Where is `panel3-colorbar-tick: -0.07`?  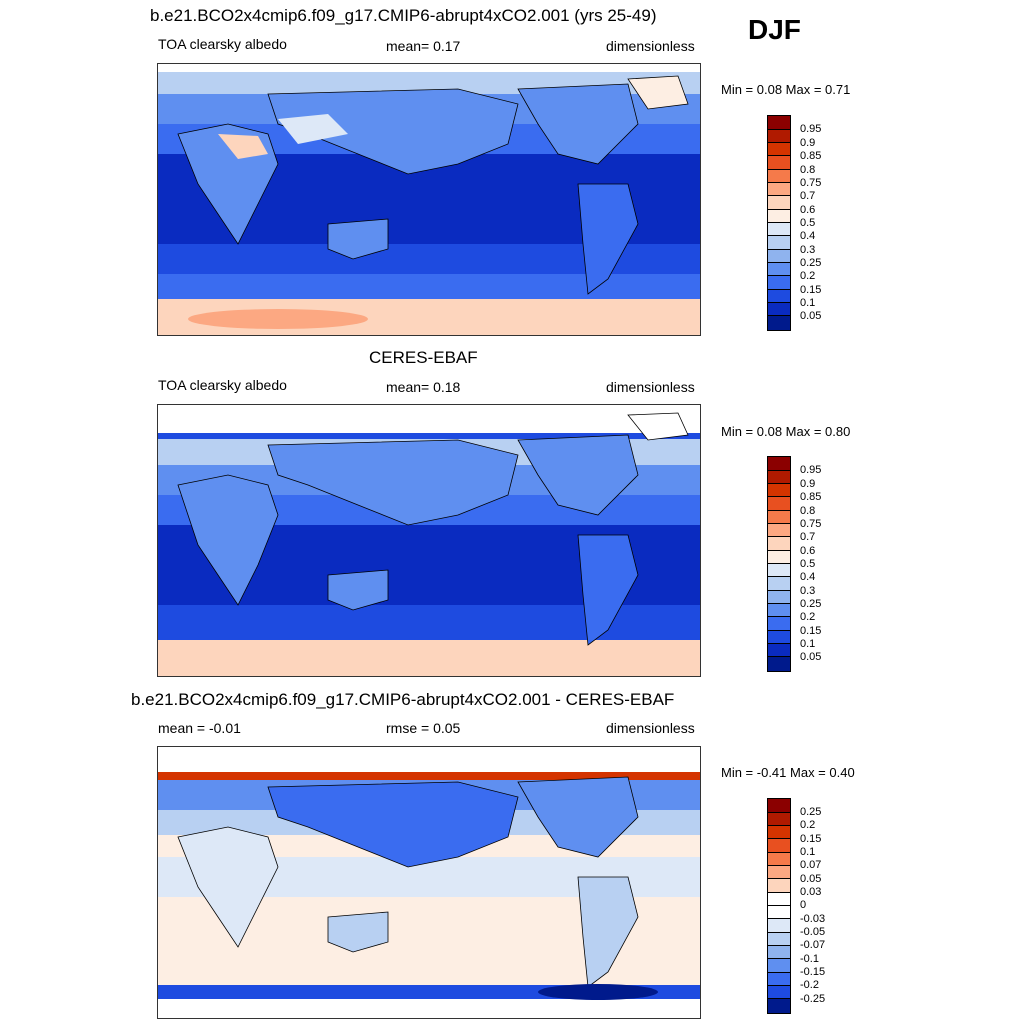 panel3-colorbar-tick: -0.07 is located at coordinates (813, 945).